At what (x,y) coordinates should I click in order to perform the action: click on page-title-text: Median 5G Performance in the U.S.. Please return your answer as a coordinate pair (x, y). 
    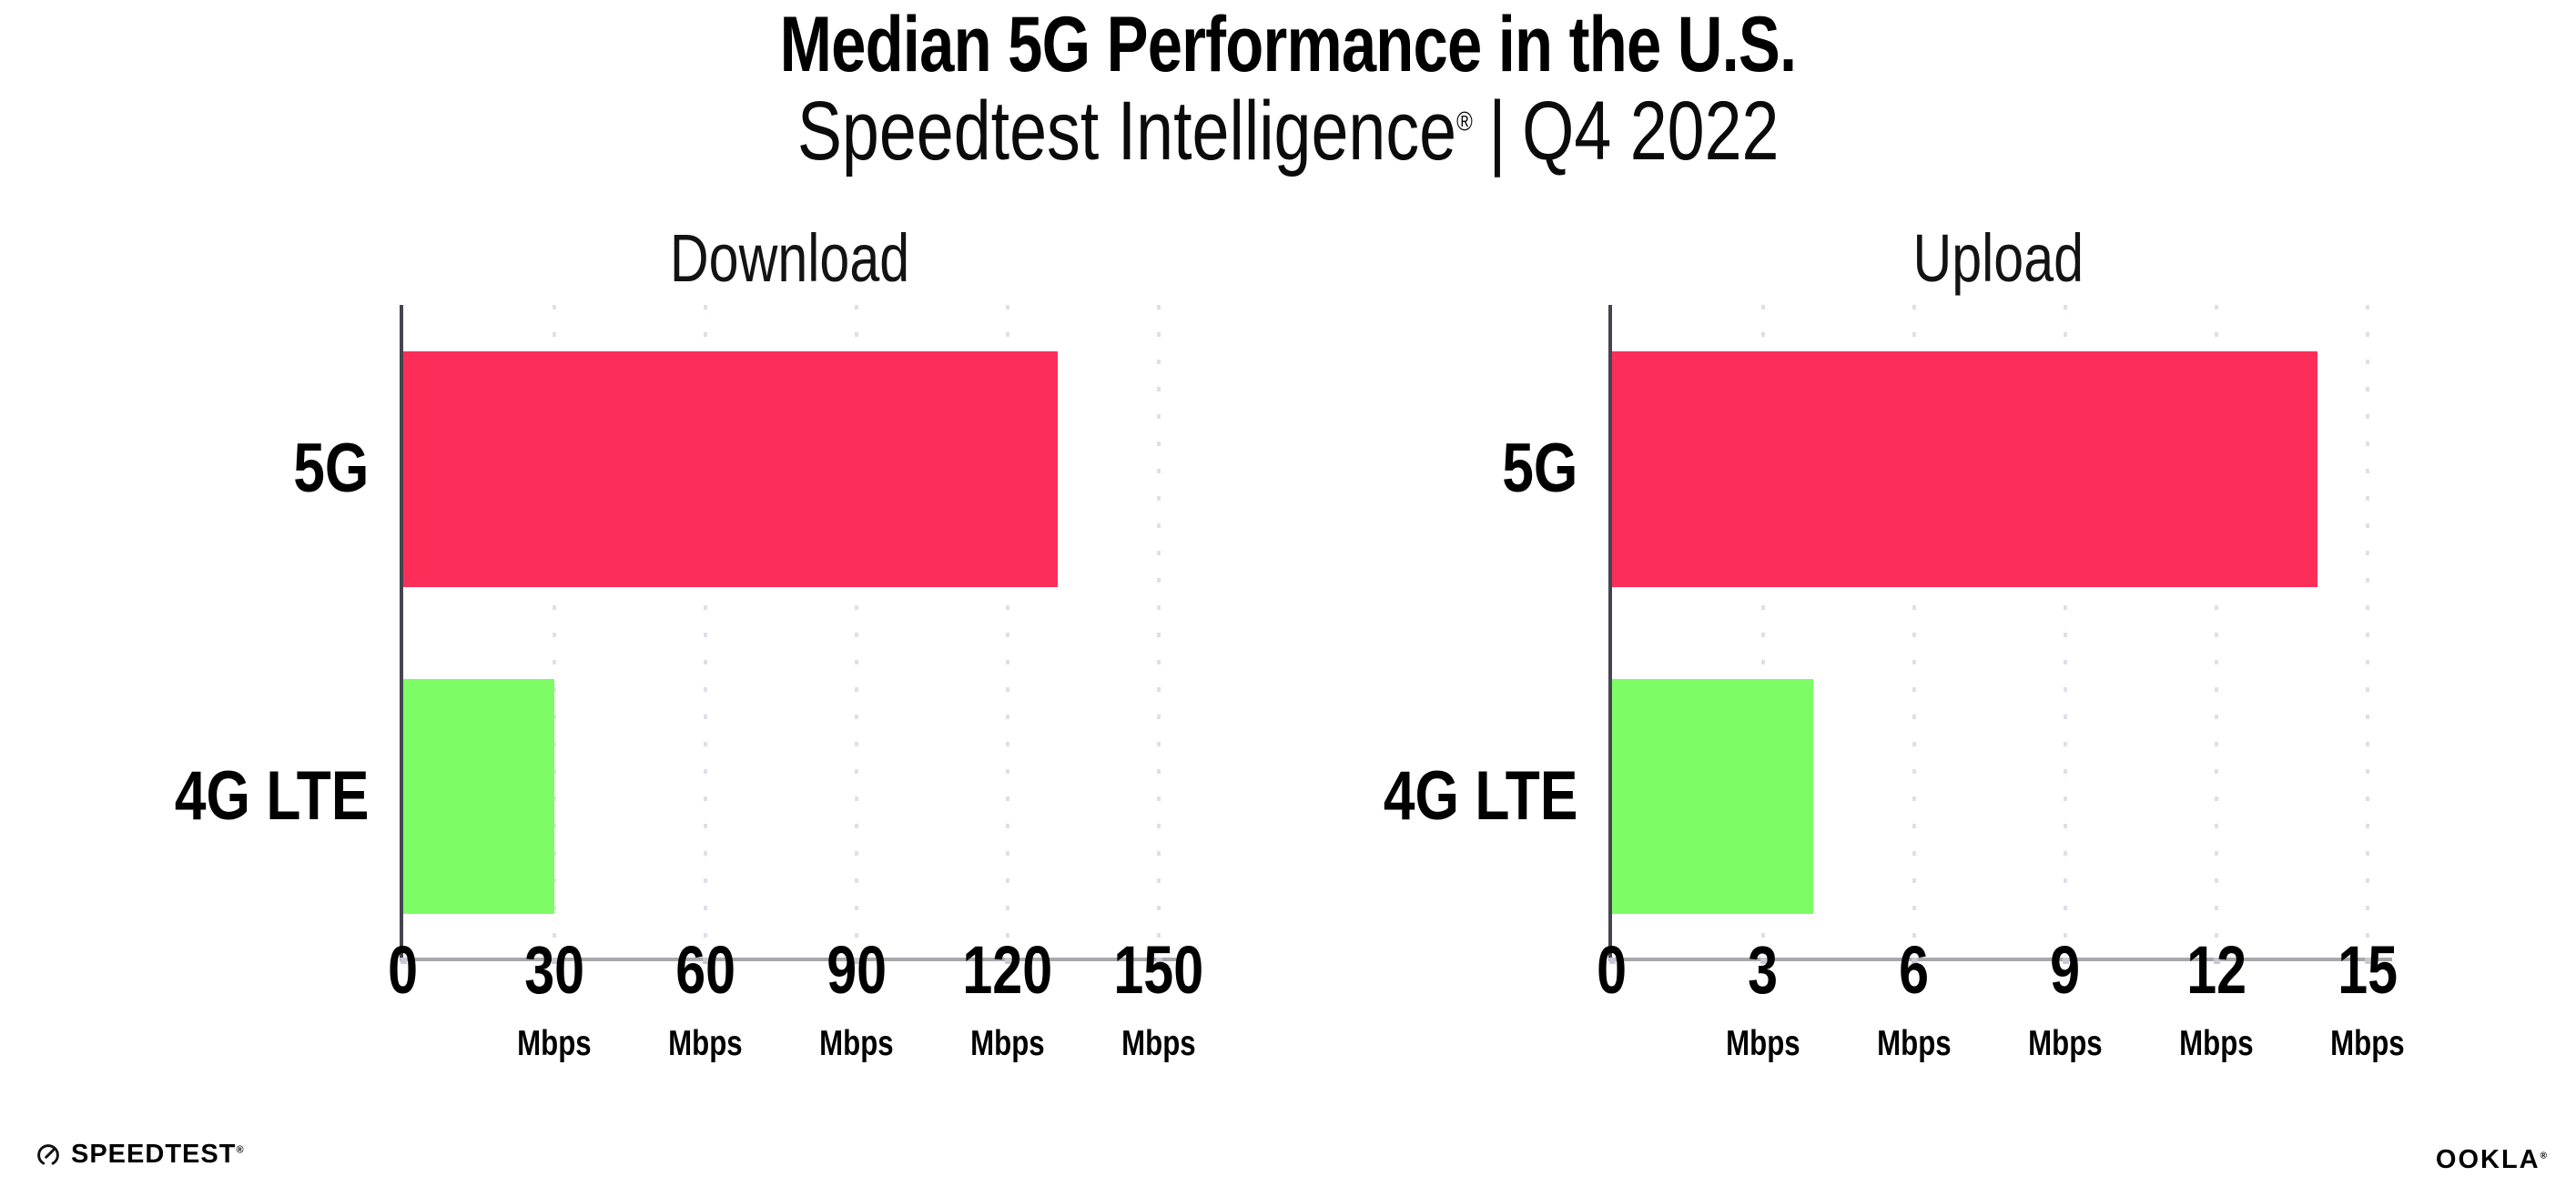
    Looking at the image, I should click on (1288, 45).